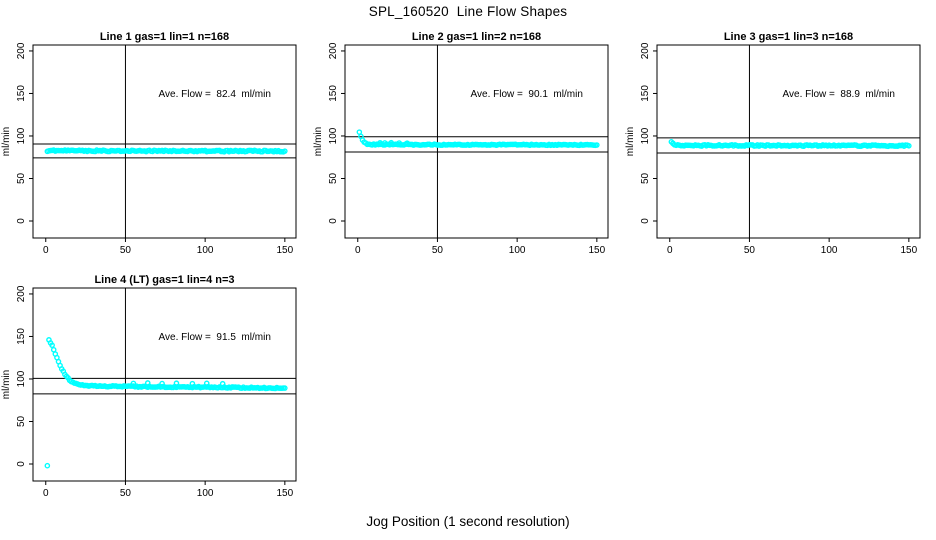 Image resolution: width=936 pixels, height=540 pixels. Describe the element at coordinates (468, 11) in the screenshot. I see `figure-title: SPL_160520 Line Flow Shapes` at that location.